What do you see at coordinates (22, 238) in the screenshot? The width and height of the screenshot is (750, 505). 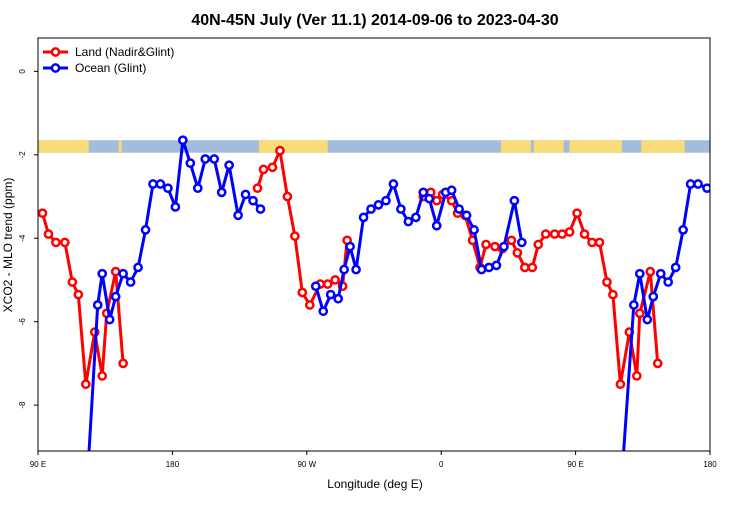 I see `y-tick-label: -4` at bounding box center [22, 238].